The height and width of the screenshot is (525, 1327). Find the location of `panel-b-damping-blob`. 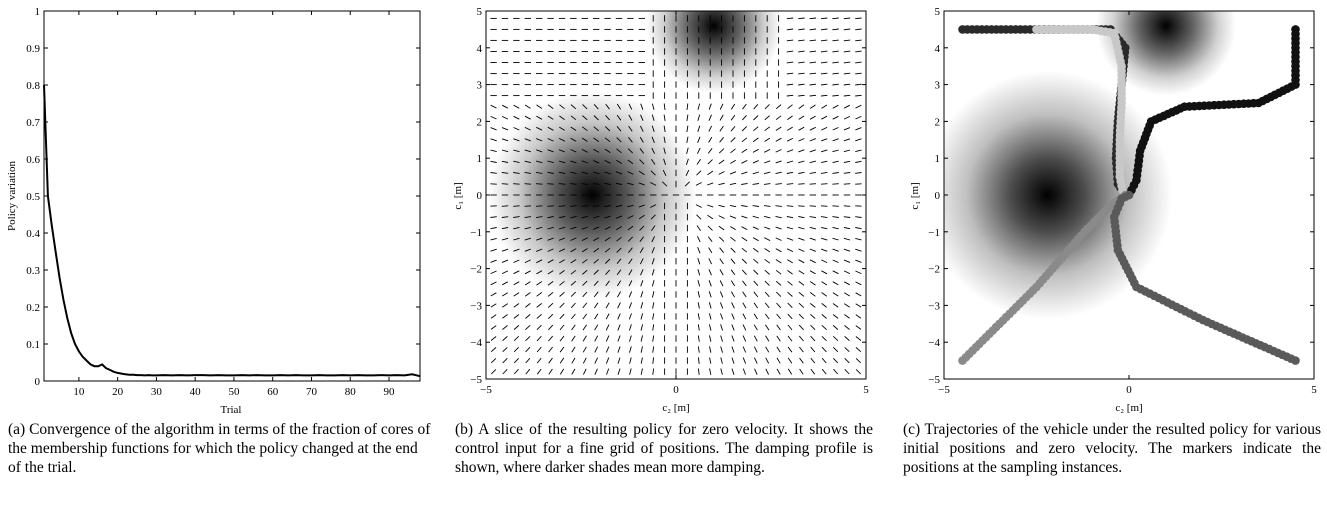

panel-b-damping-blob is located at coordinates (714, 52).